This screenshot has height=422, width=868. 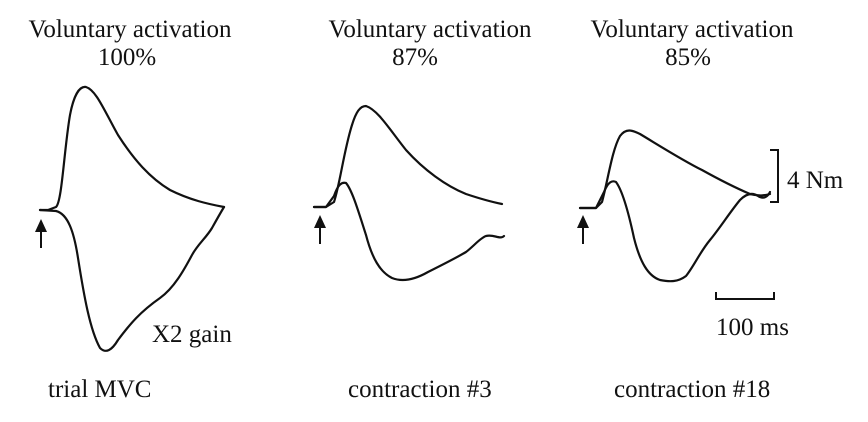 What do you see at coordinates (415, 57) in the screenshot?
I see `panel-2-activation-value: 87%` at bounding box center [415, 57].